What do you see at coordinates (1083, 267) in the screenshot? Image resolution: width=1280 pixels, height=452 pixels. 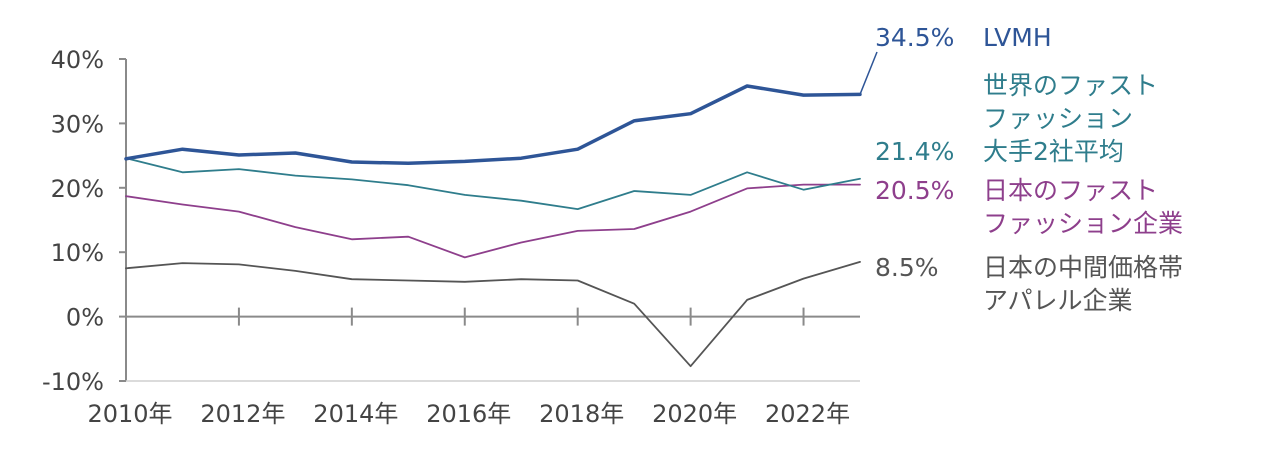 I see `end-label-japan-mid-price: 日本の中間価格帯` at bounding box center [1083, 267].